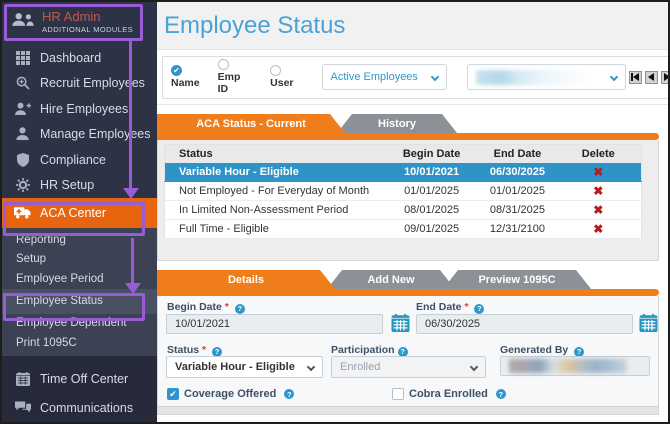 This screenshot has width=670, height=424. I want to click on sidebar-item-label: Compliance, so click(73, 159).